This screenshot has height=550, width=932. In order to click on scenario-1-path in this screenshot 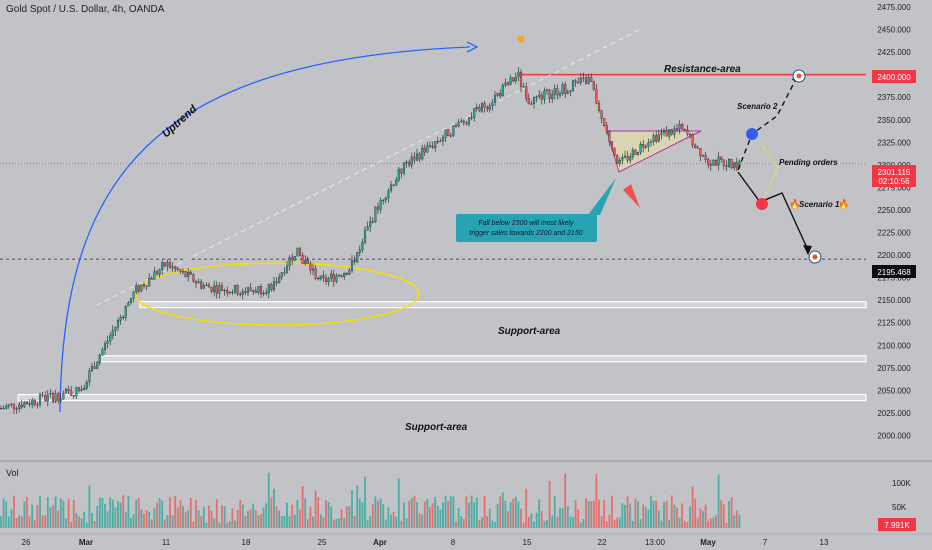, I will do `click(773, 211)`.